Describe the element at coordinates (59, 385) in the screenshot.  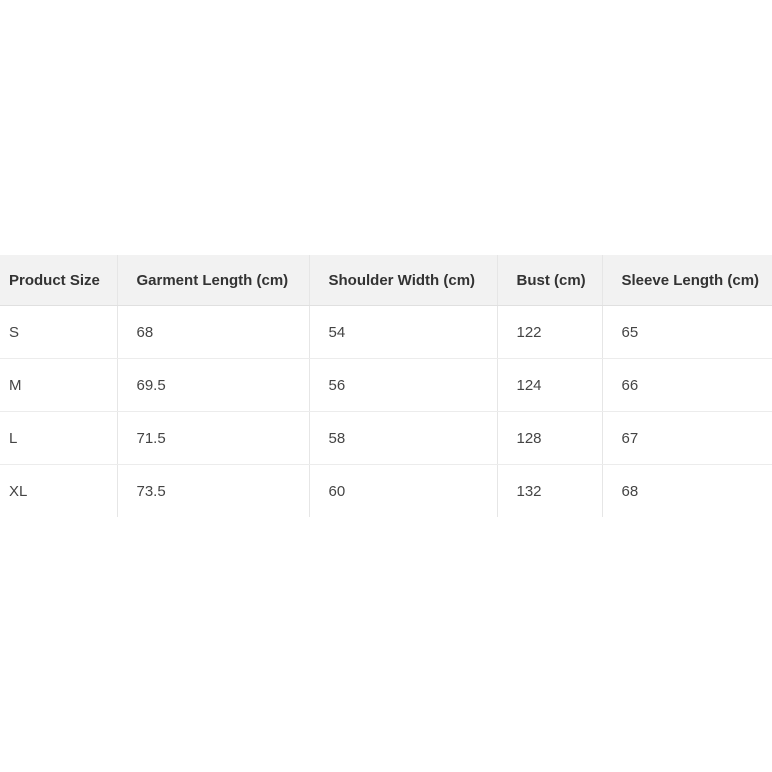
I see `table-cell: M` at that location.